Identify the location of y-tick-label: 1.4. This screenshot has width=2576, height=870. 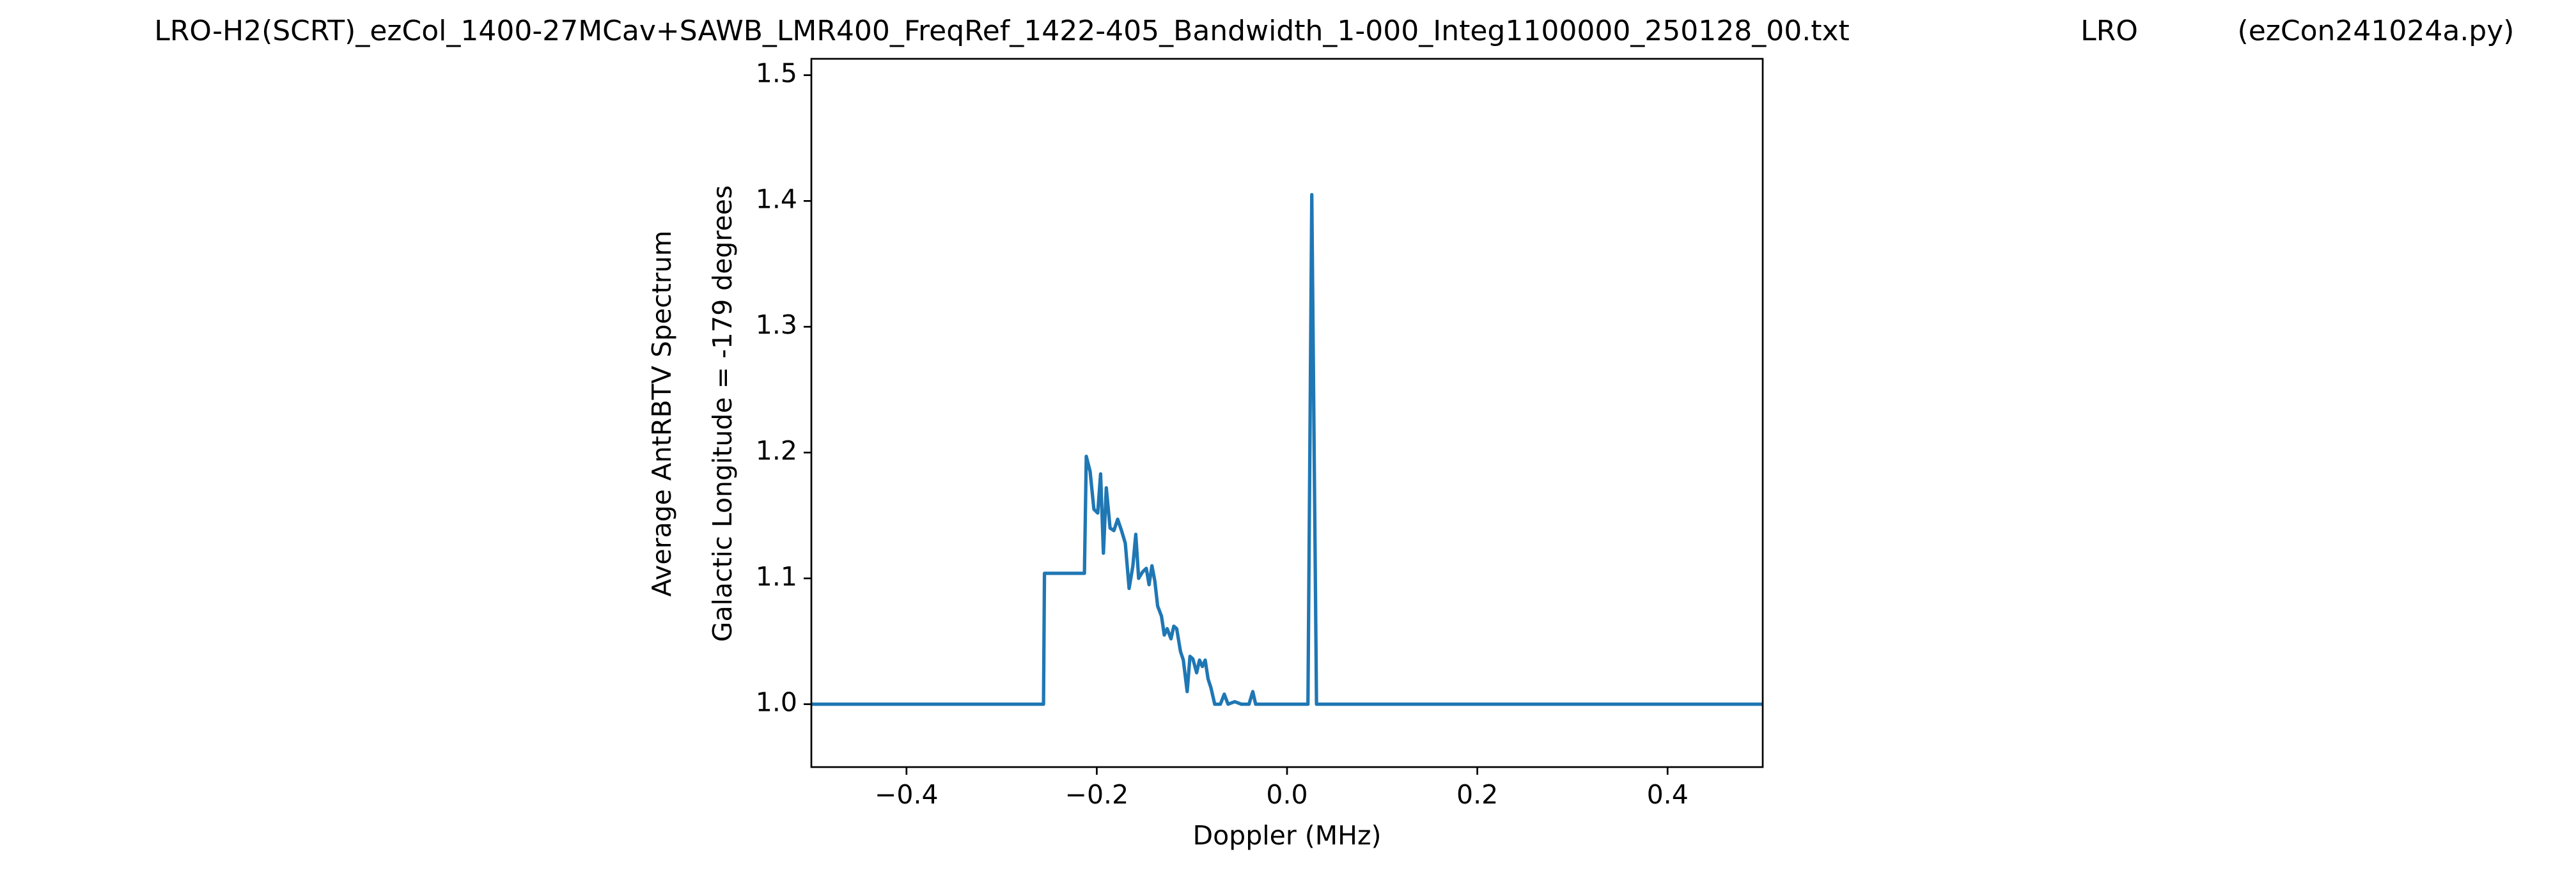
(776, 198).